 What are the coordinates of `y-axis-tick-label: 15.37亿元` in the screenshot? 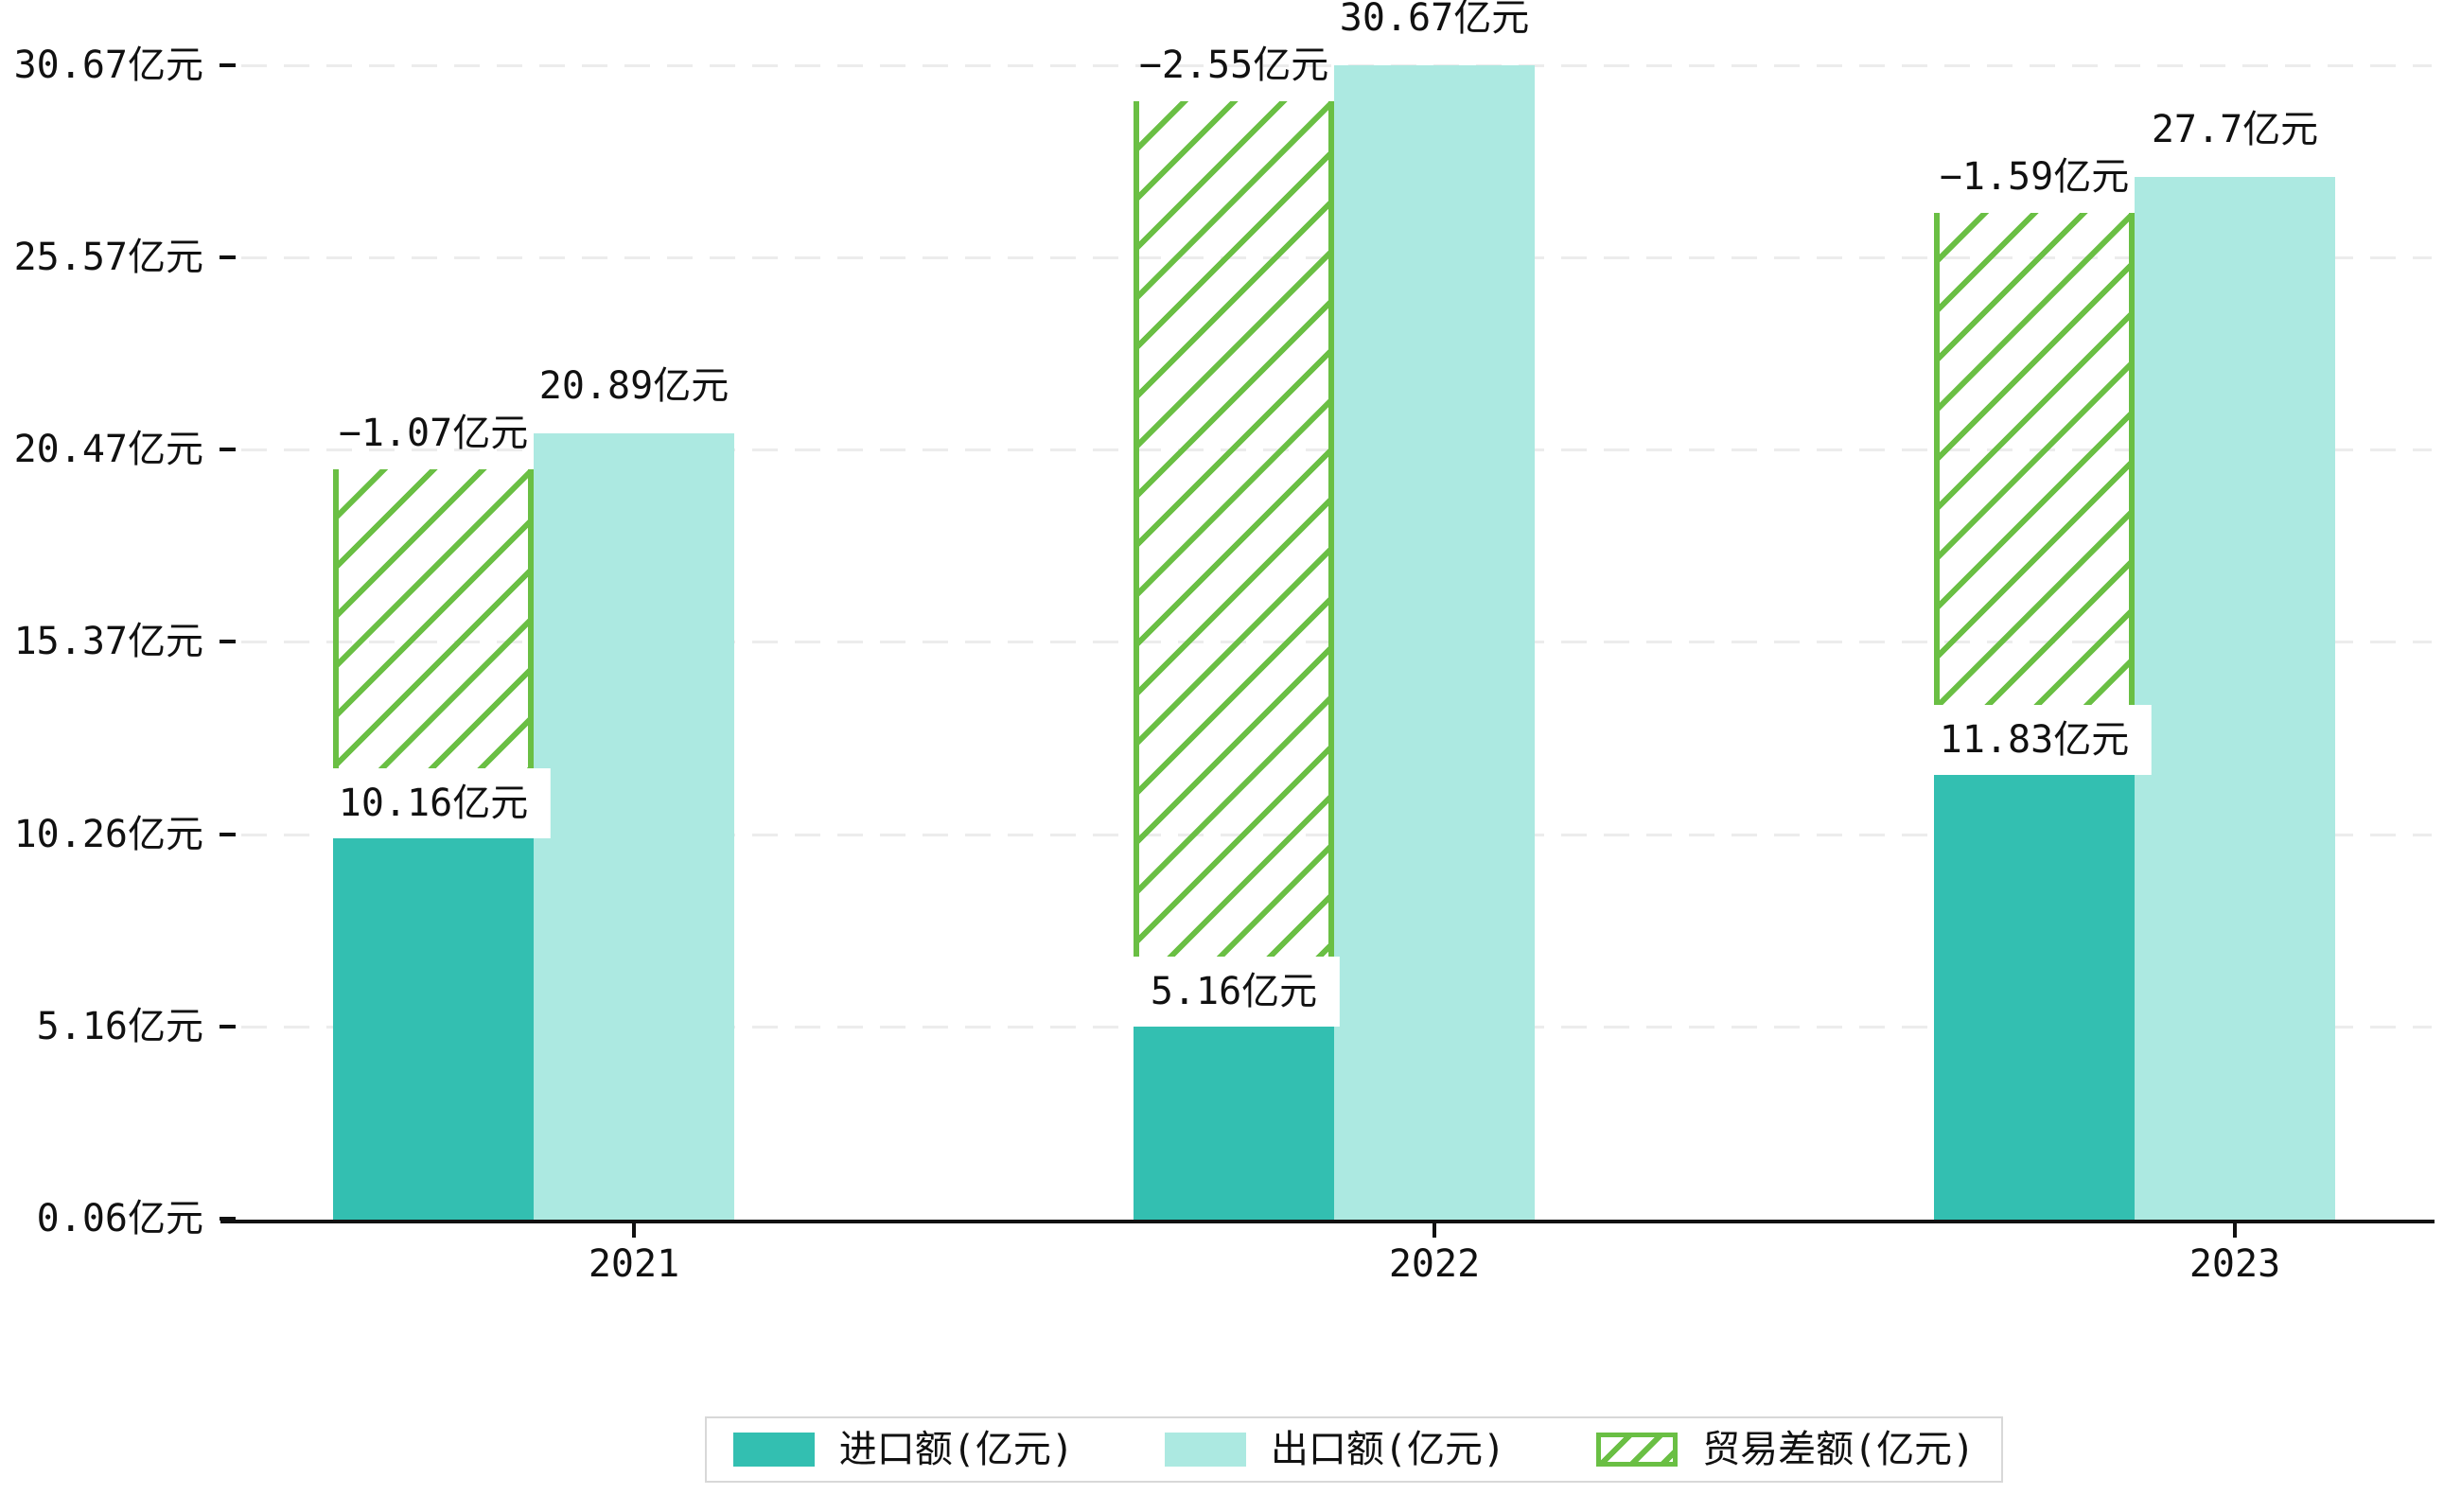 It's located at (108, 641).